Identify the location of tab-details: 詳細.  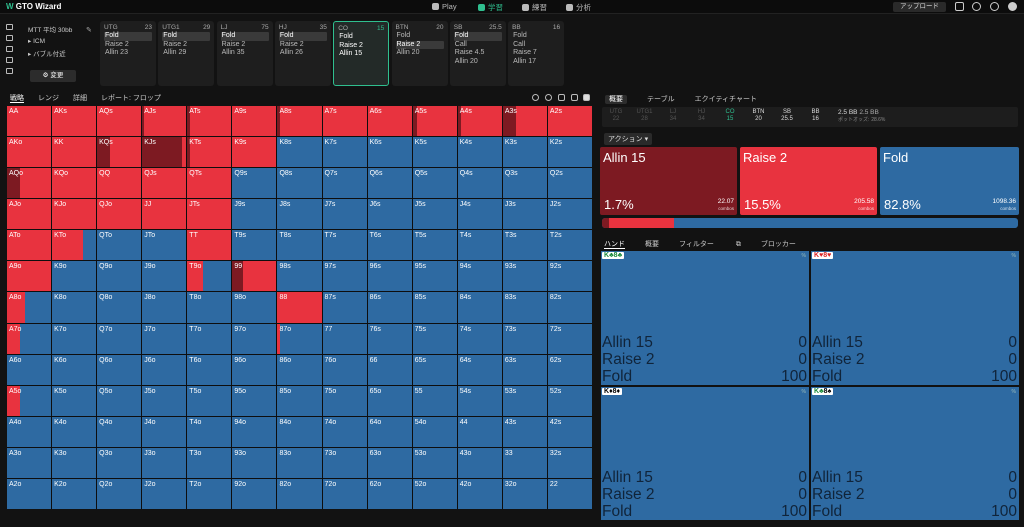
(80, 98).